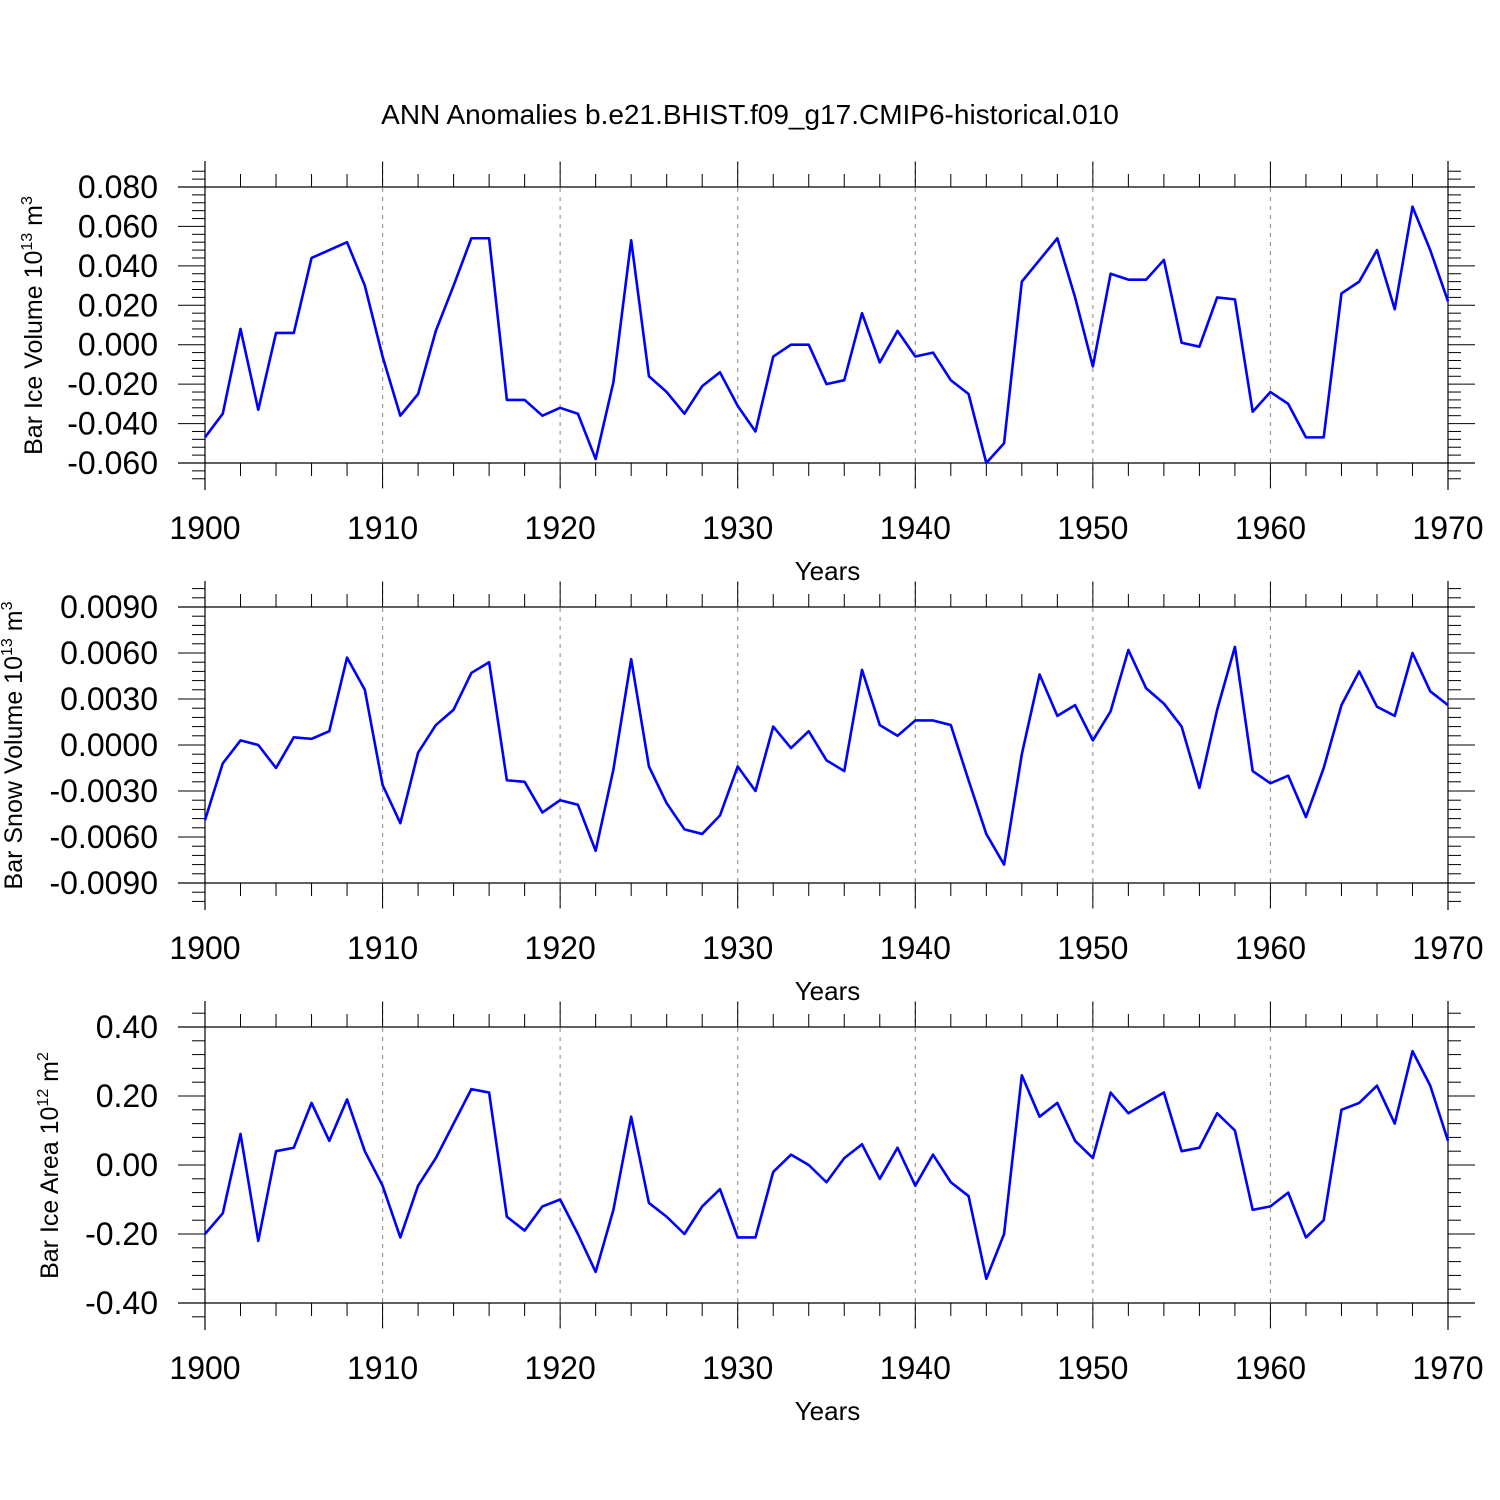 This screenshot has height=1500, width=1500. I want to click on y-tick-label: 0.40, so click(127, 1027).